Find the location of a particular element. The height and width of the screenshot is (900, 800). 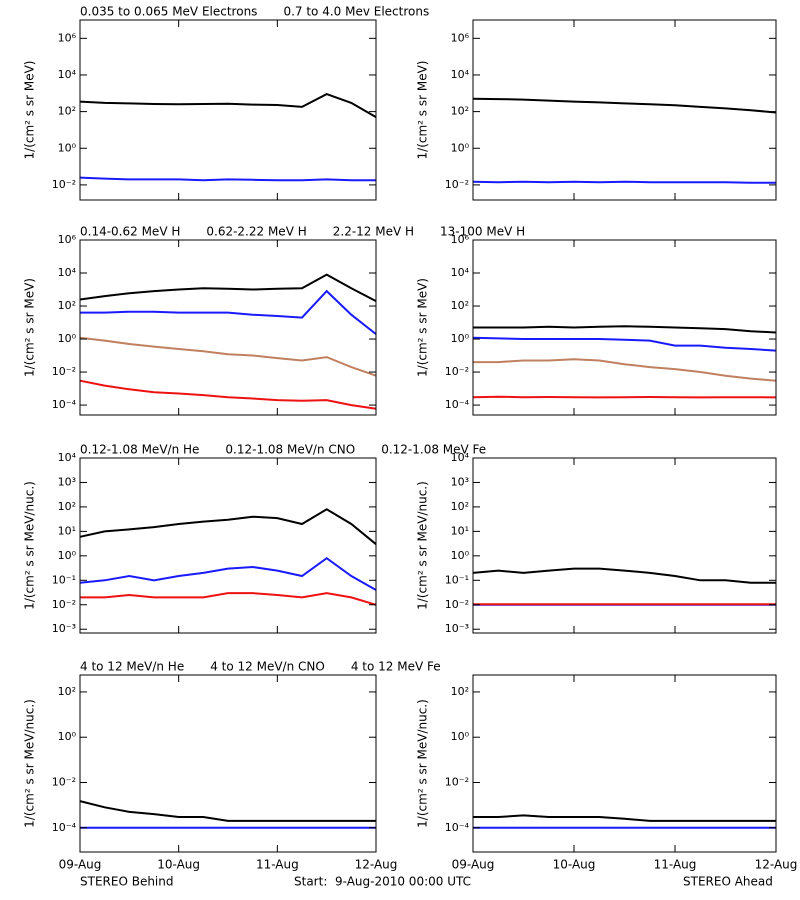

legend-entry: 4 to 12 MeV Fe is located at coordinates (396, 667).